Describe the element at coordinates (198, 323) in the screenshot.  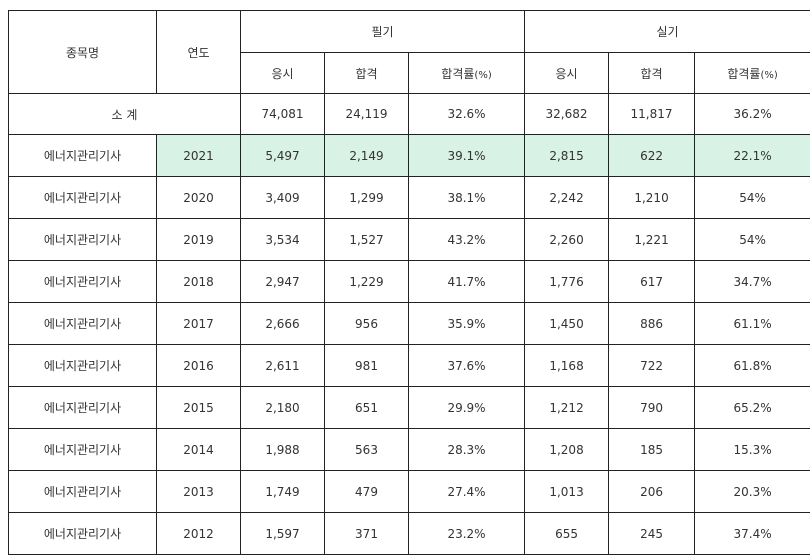
I see `cell-year: 2017` at that location.